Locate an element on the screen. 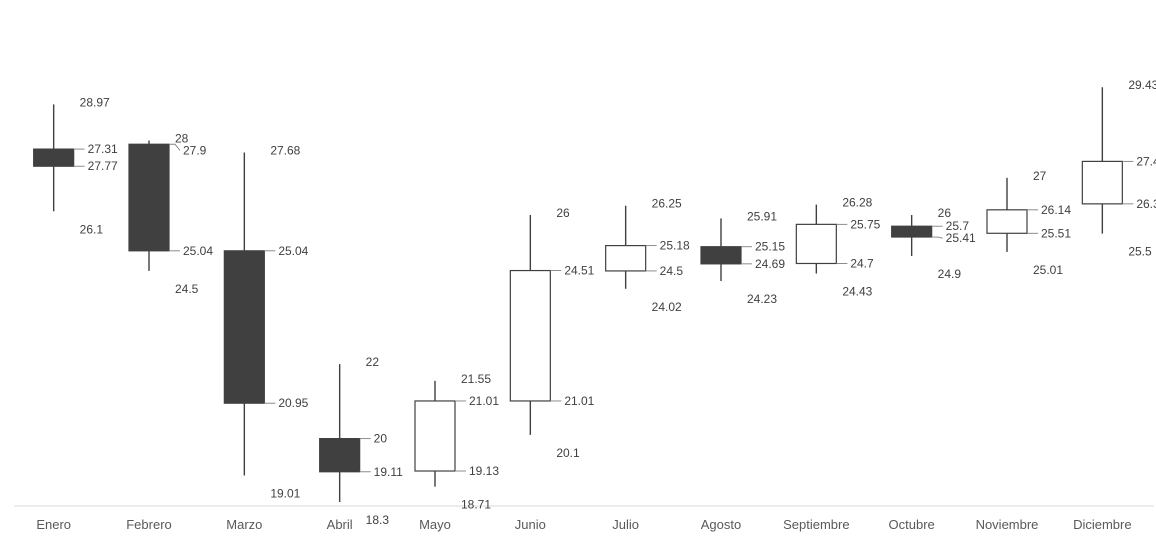 The width and height of the screenshot is (1156, 541). candle-abril is located at coordinates (340, 433).